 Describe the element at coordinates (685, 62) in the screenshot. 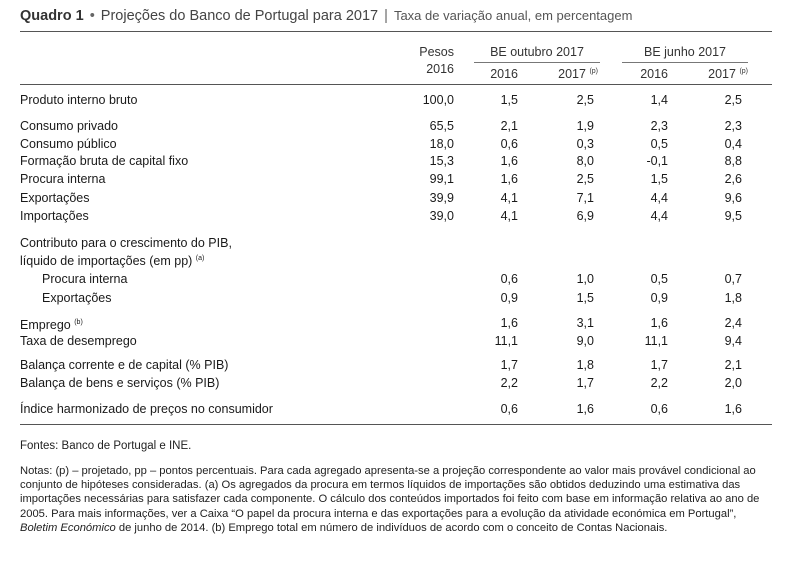

I see `group-rule-june` at that location.